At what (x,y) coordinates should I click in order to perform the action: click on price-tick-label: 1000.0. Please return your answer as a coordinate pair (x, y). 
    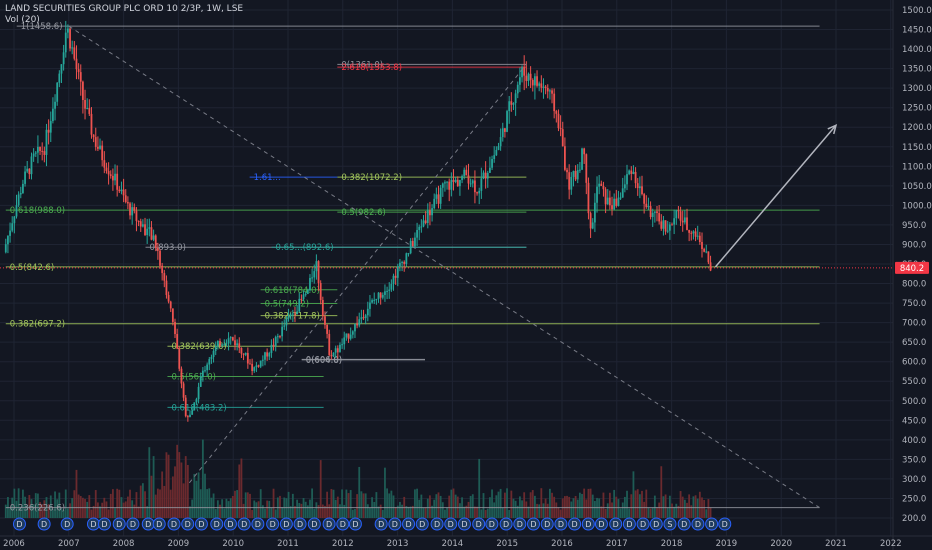
    Looking at the image, I should click on (917, 206).